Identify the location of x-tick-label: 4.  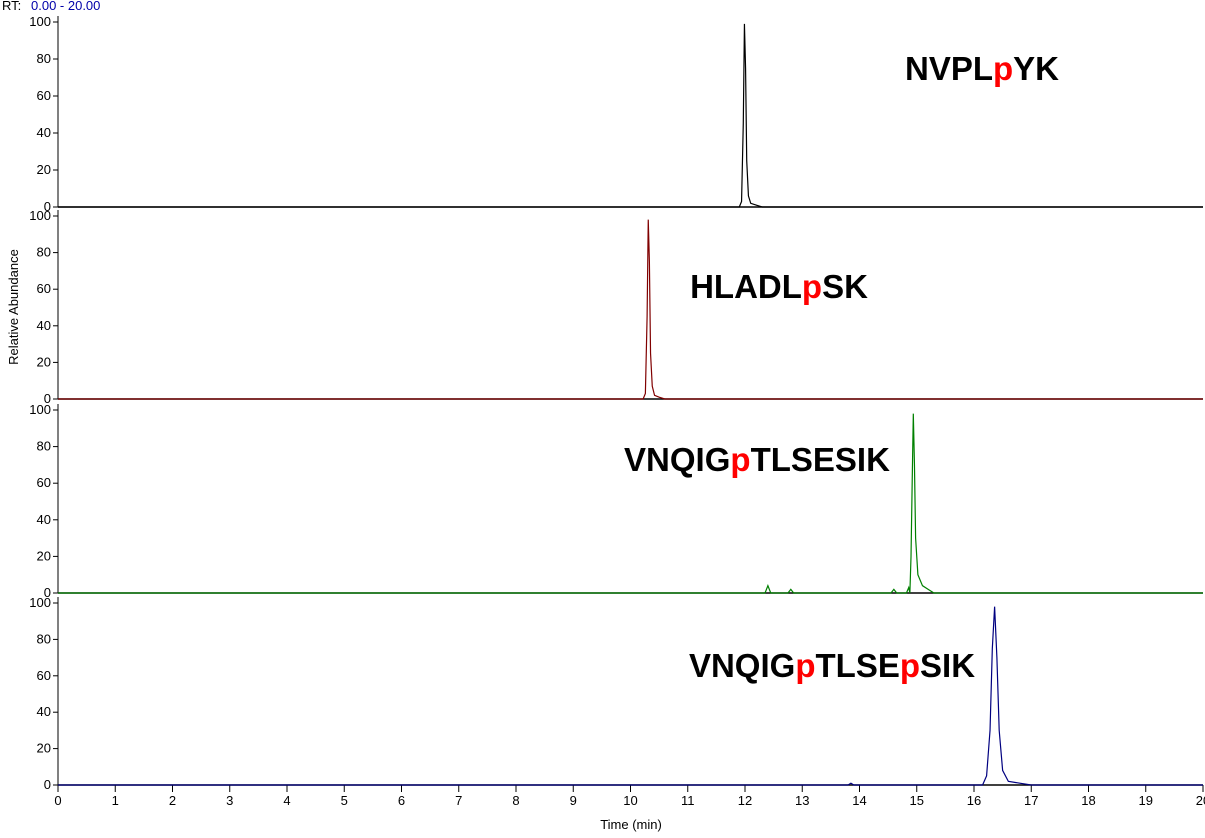
(286, 800).